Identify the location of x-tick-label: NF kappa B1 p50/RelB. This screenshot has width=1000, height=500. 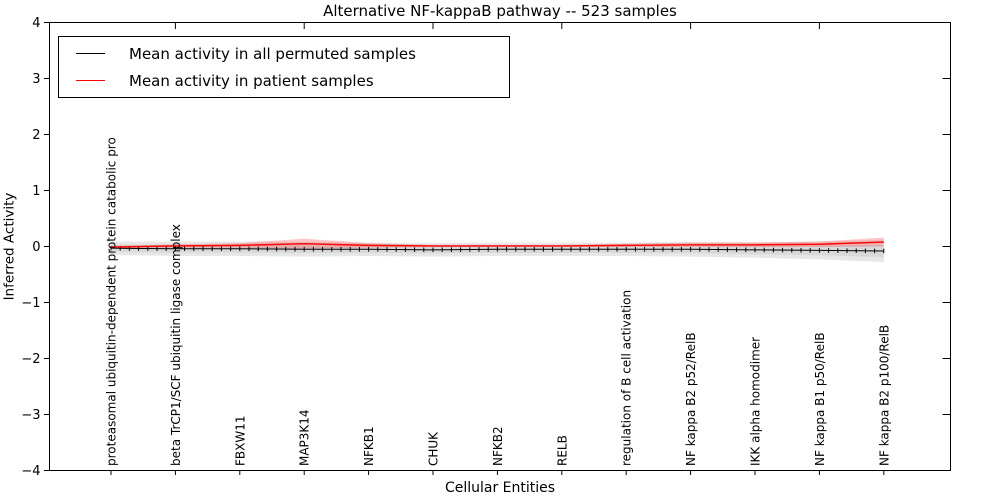
(820, 399).